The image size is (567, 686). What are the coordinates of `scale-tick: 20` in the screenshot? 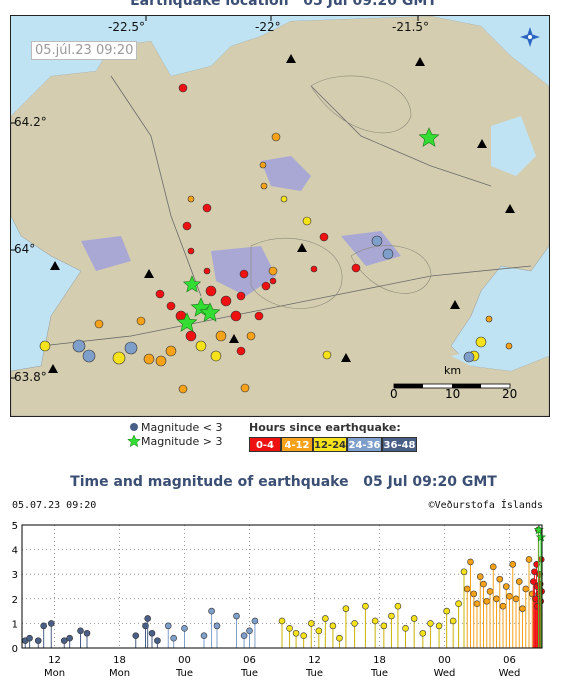 It's located at (510, 394).